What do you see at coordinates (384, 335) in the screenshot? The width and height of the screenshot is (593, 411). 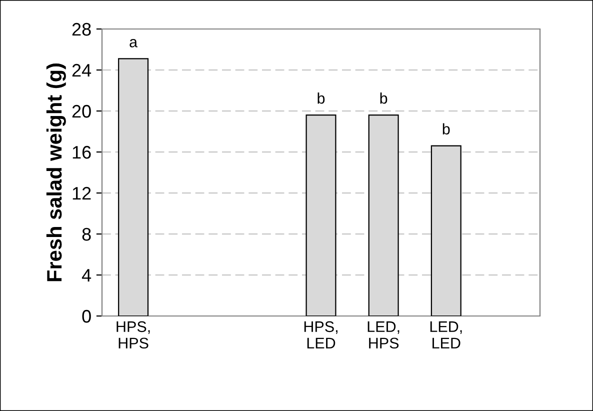 I see `x-tick-label: LED, HPS` at bounding box center [384, 335].